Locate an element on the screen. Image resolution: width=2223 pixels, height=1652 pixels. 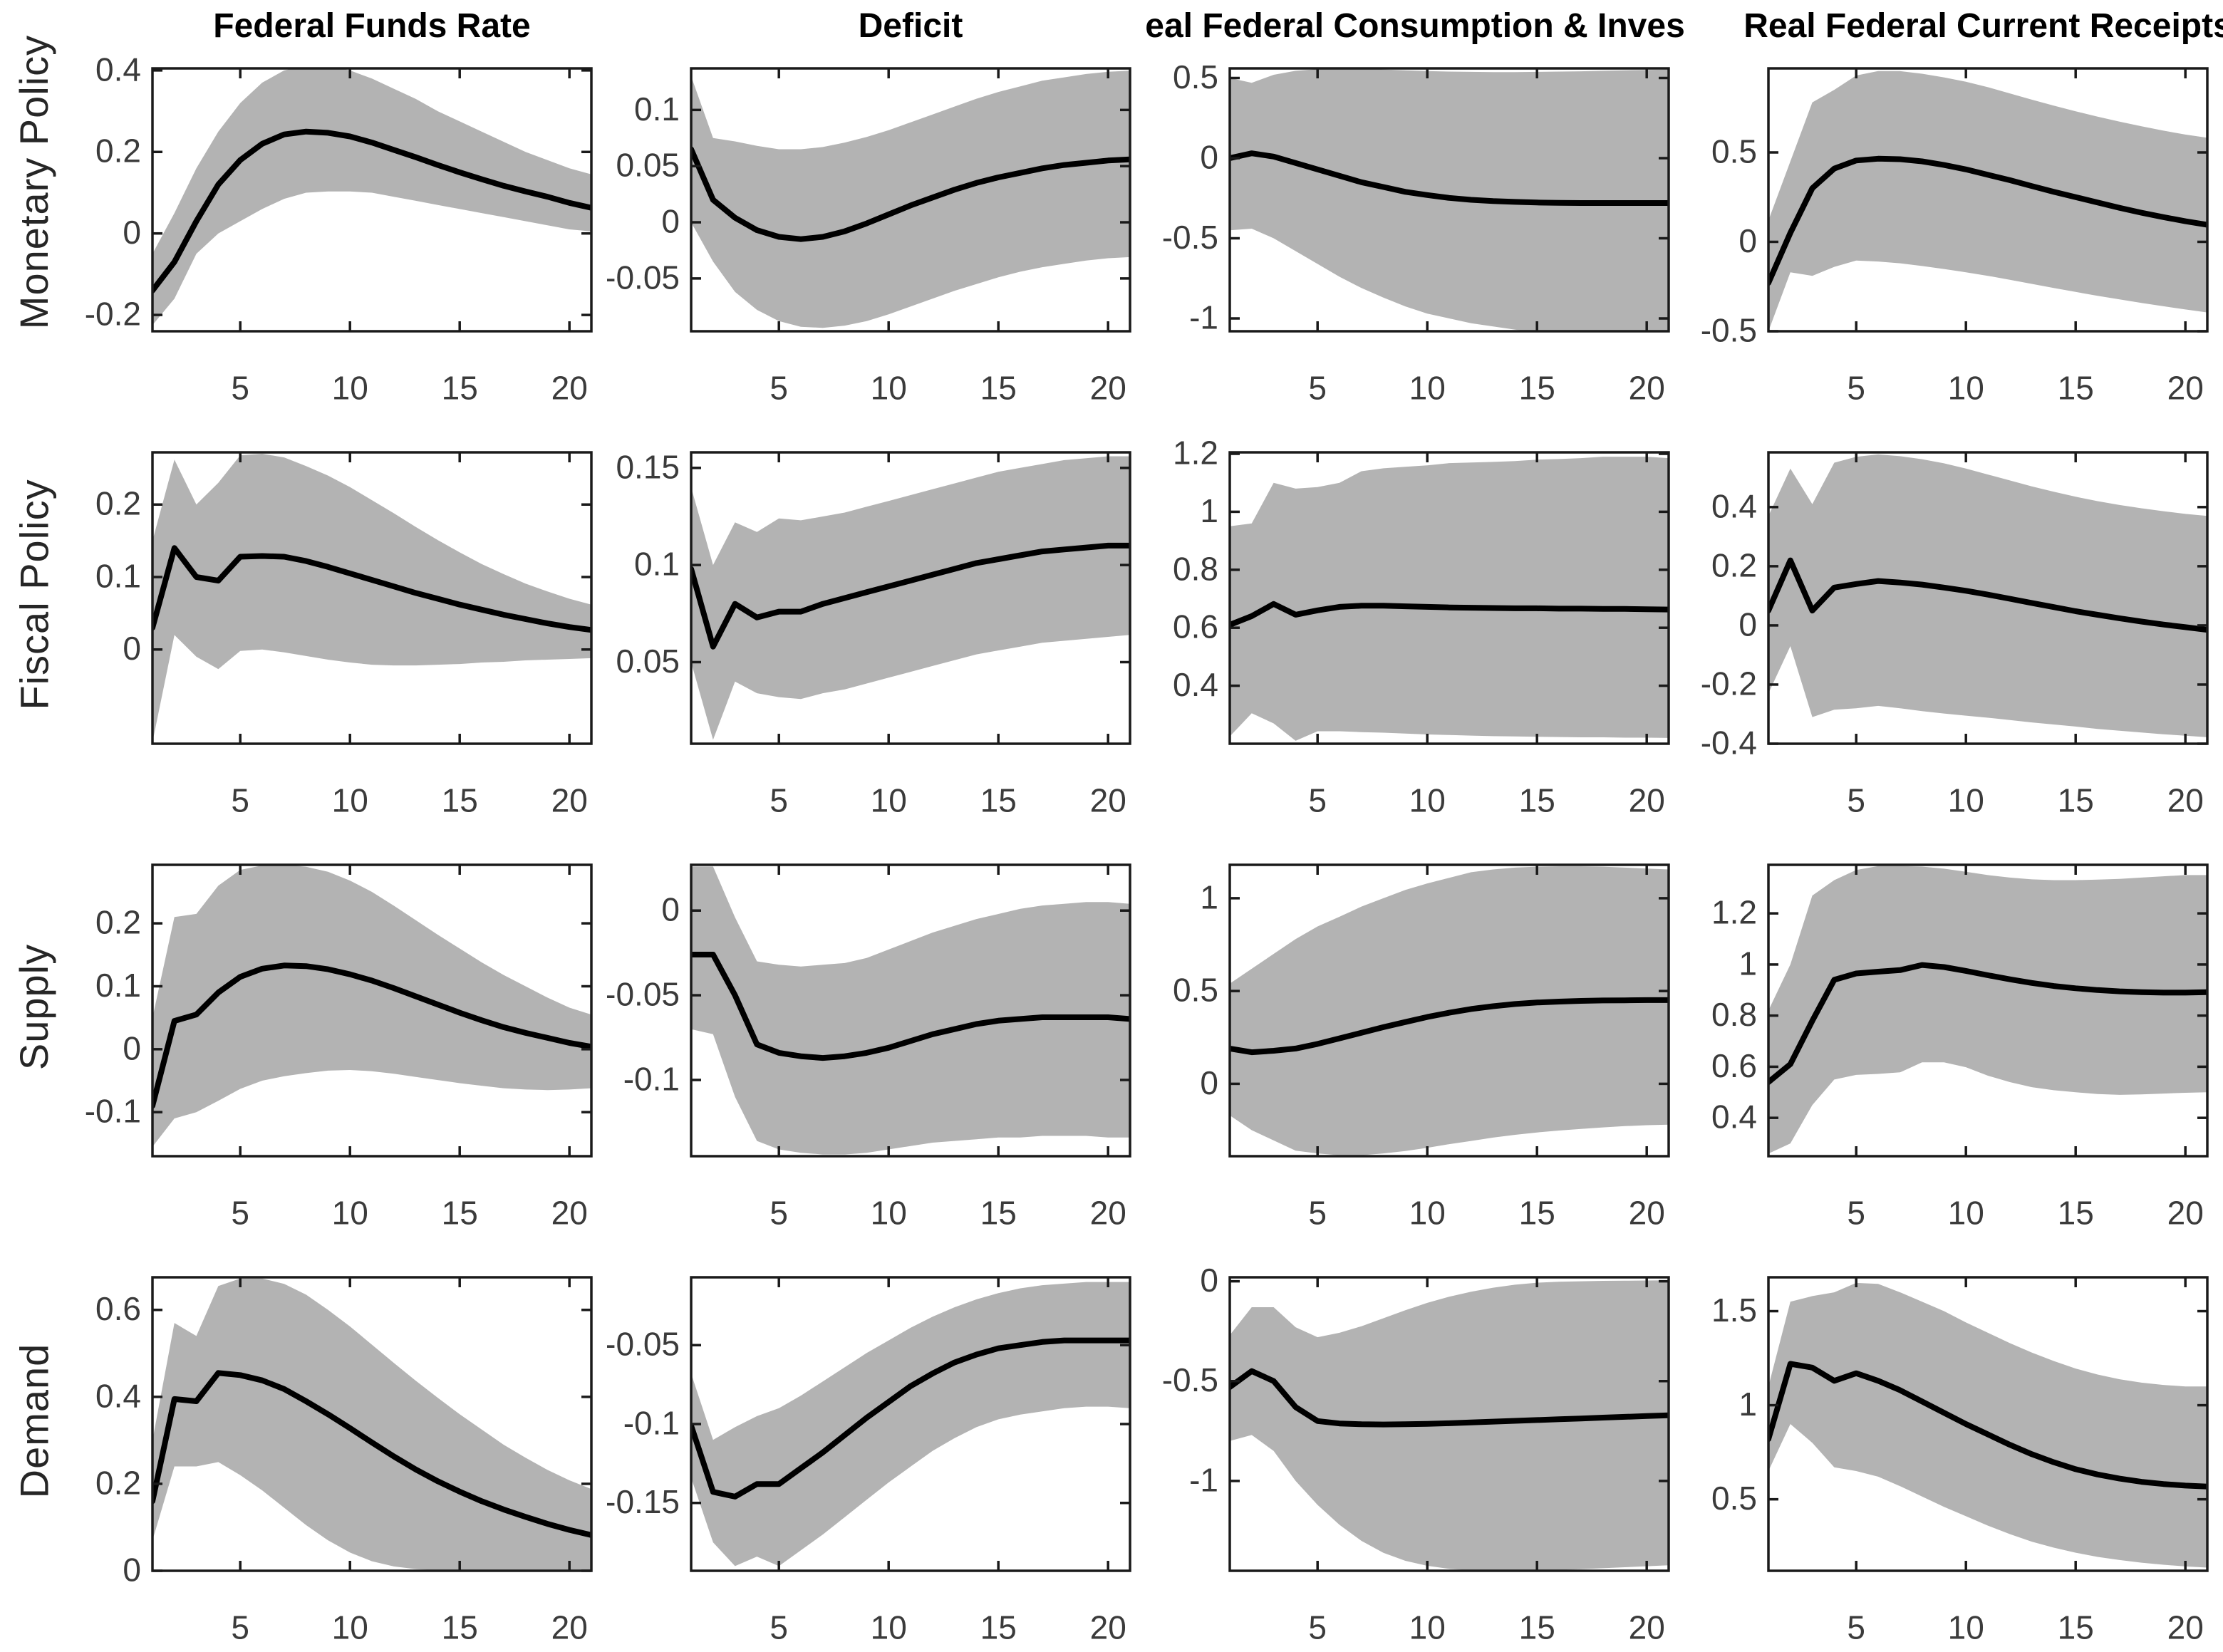
y-tick-label: 1 is located at coordinates (1747, 963).